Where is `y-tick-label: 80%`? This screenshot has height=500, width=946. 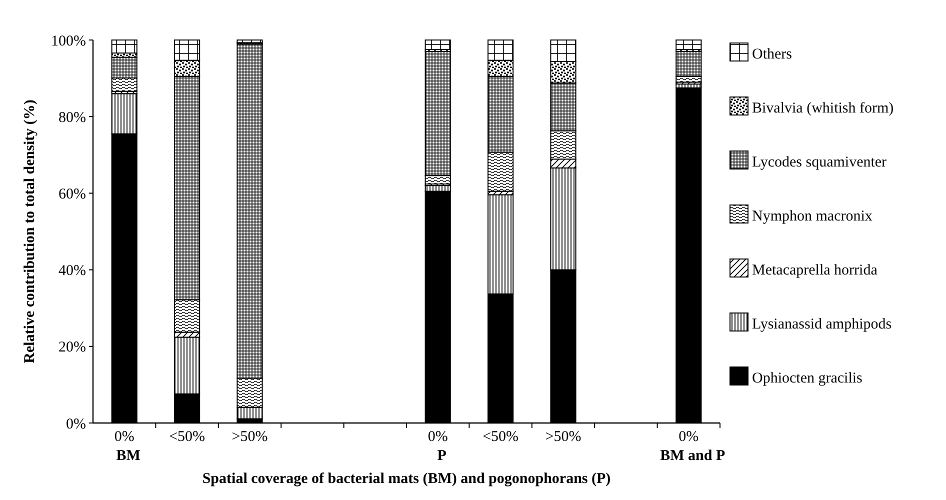
y-tick-label: 80% is located at coordinates (72, 118).